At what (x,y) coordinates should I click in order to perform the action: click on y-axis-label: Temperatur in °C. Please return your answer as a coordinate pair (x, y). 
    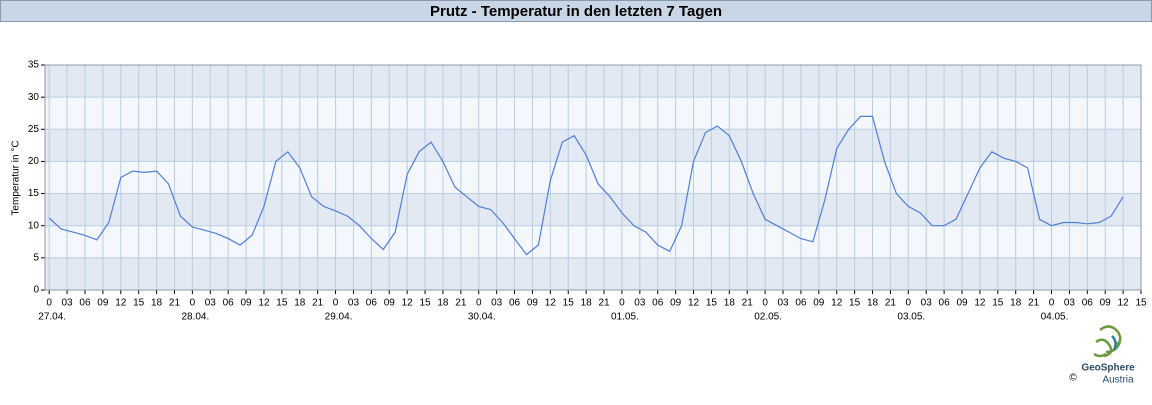
    Looking at the image, I should click on (16, 177).